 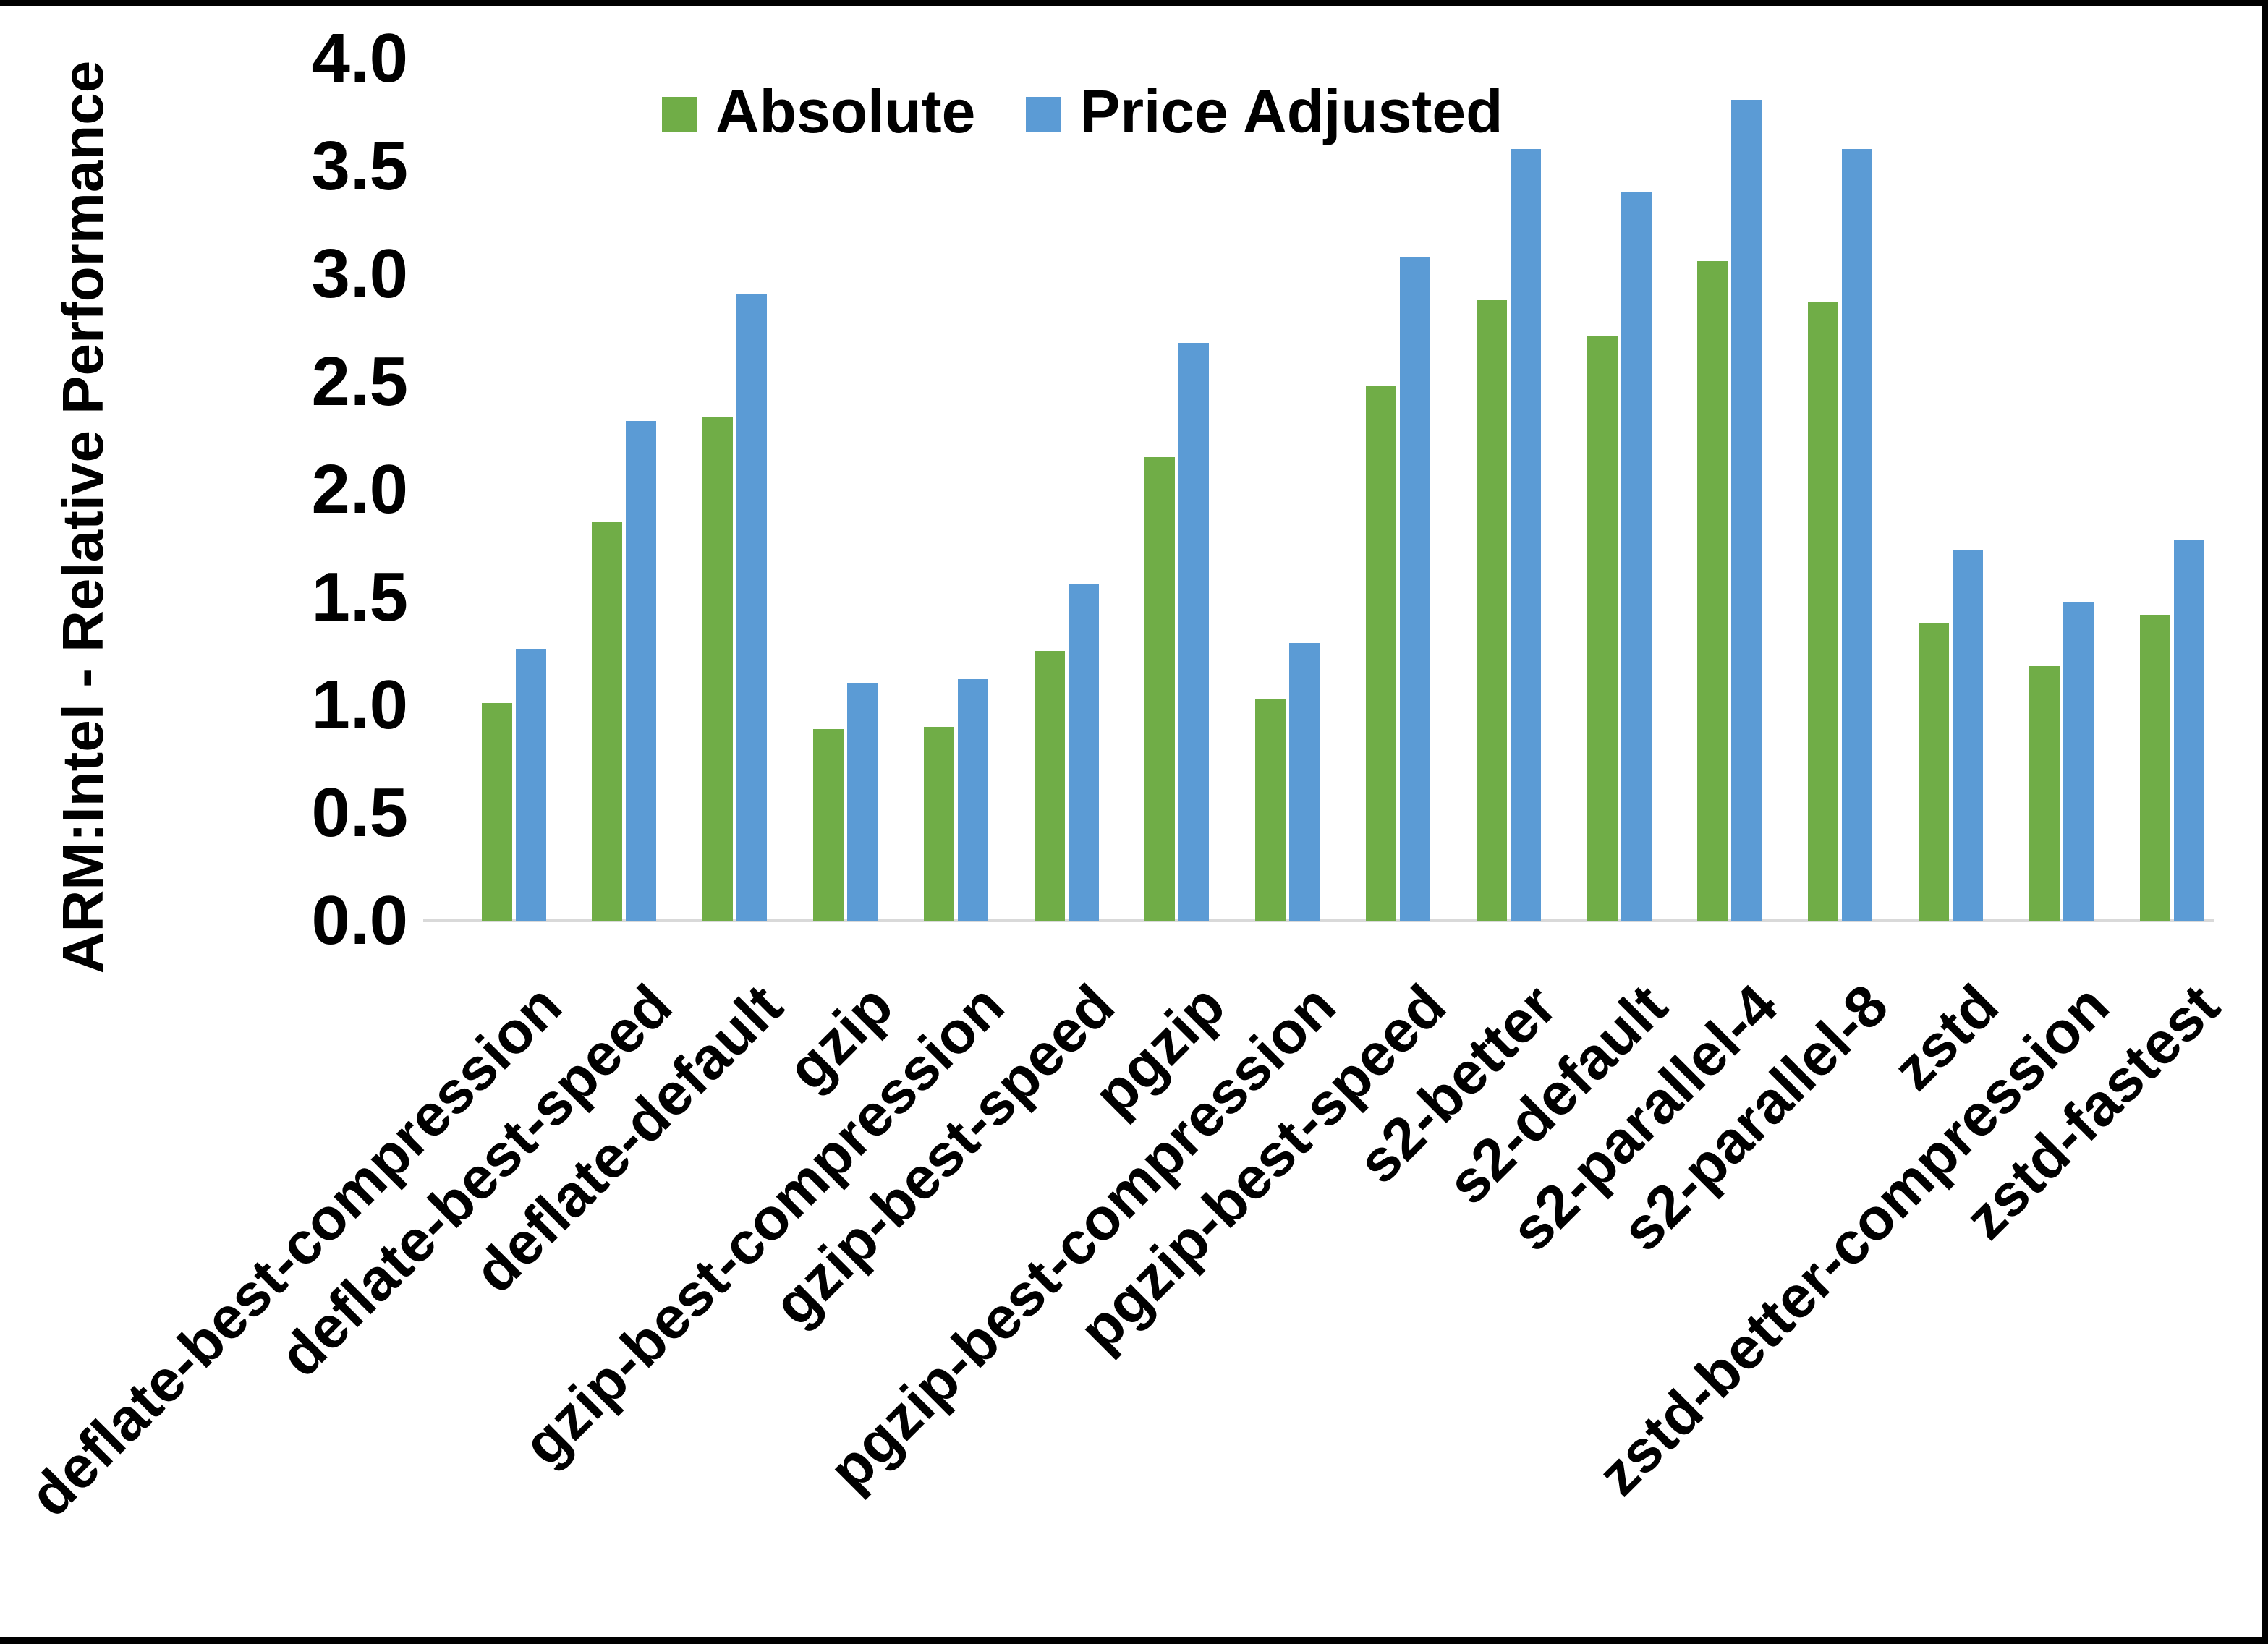 What do you see at coordinates (1270, 810) in the screenshot?
I see `bar-absolute-pgzip-best-compression` at bounding box center [1270, 810].